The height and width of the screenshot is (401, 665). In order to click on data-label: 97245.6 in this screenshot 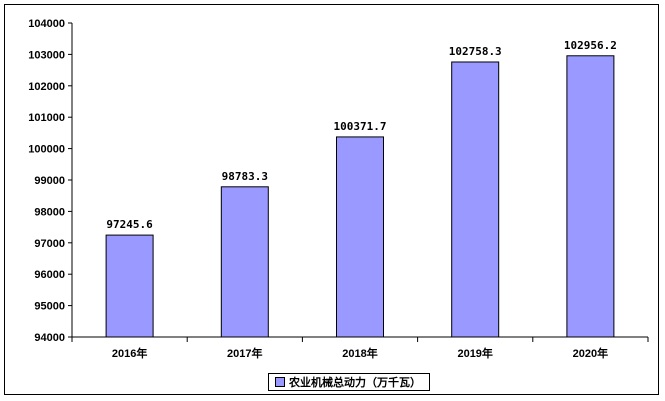, I will do `click(129, 224)`.